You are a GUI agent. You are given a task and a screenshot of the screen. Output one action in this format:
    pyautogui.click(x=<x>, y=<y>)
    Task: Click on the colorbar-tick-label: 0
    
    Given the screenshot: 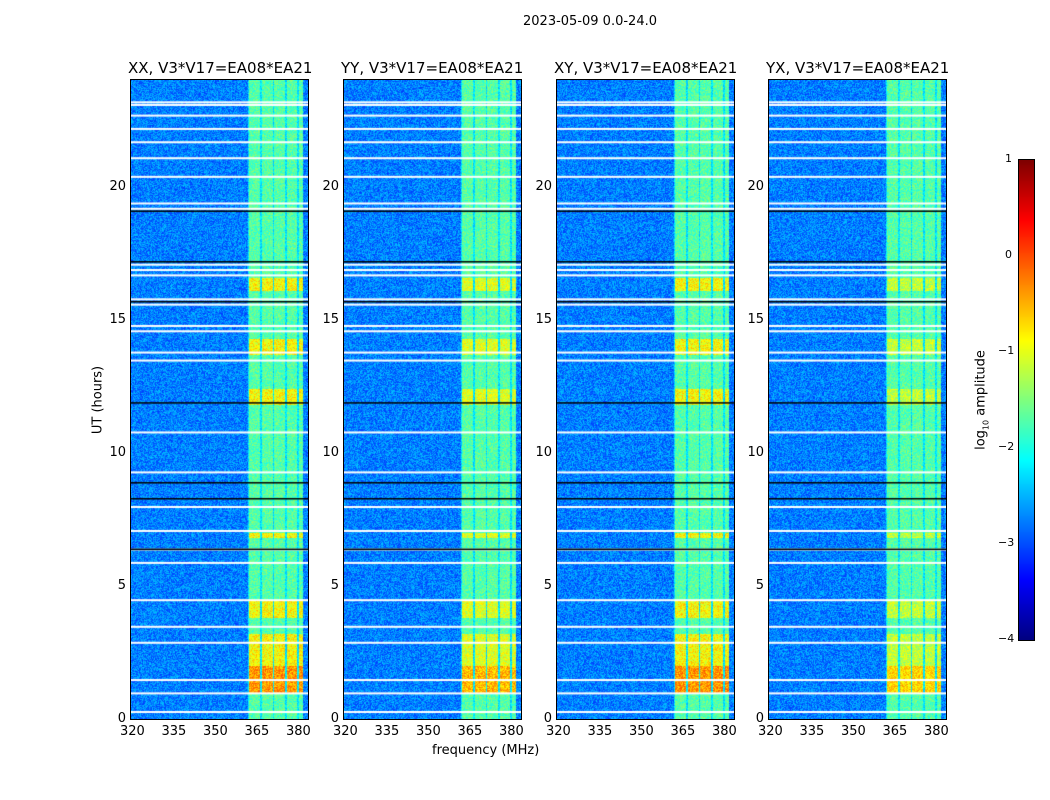 What is the action you would take?
    pyautogui.click(x=1008, y=254)
    